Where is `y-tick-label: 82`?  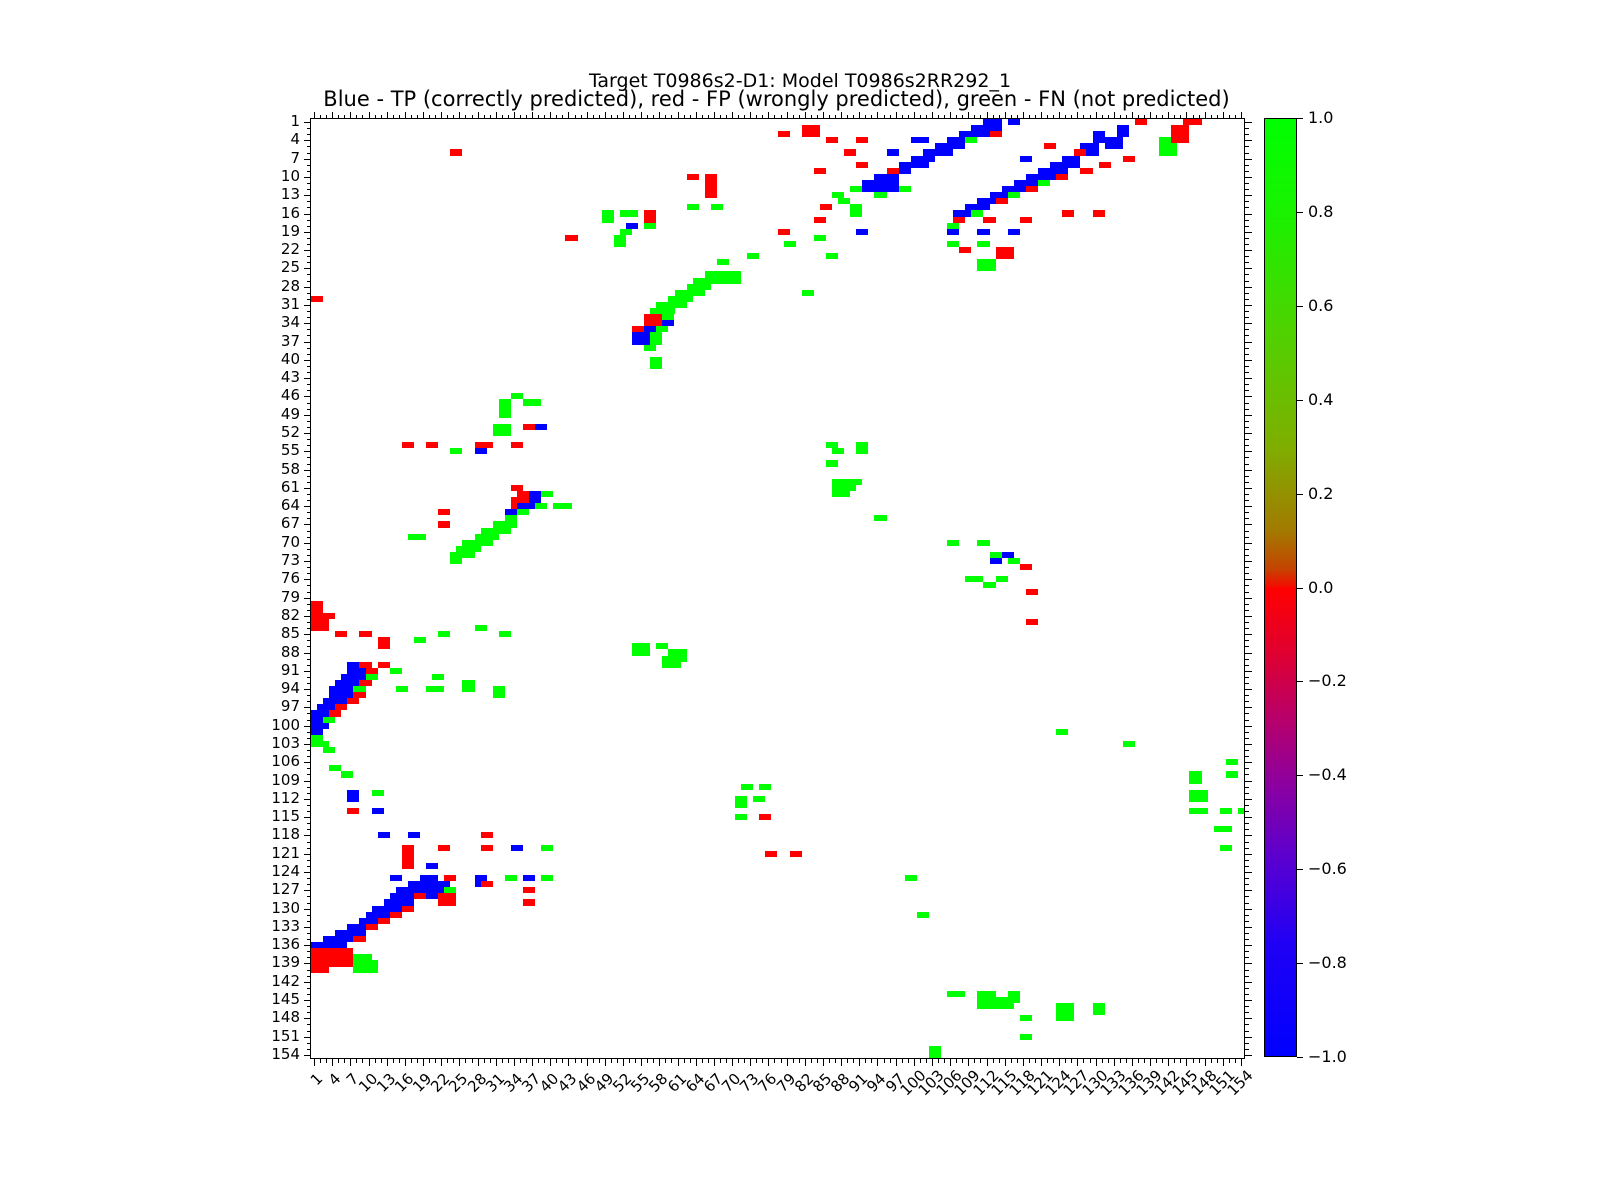
y-tick-label: 82 is located at coordinates (290, 614).